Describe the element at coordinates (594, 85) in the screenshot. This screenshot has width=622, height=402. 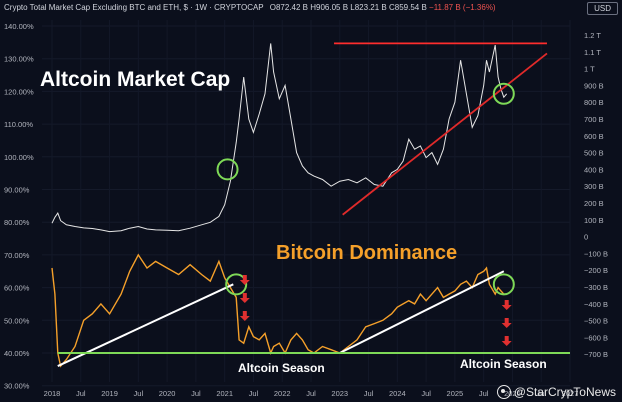
I see `right-axis-tick: 900 B` at that location.